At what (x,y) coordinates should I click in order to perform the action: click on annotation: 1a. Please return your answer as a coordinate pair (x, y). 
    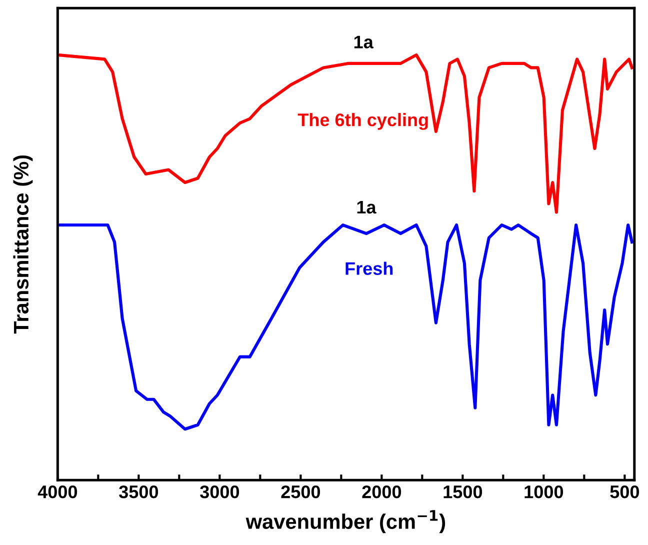
    Looking at the image, I should click on (366, 207).